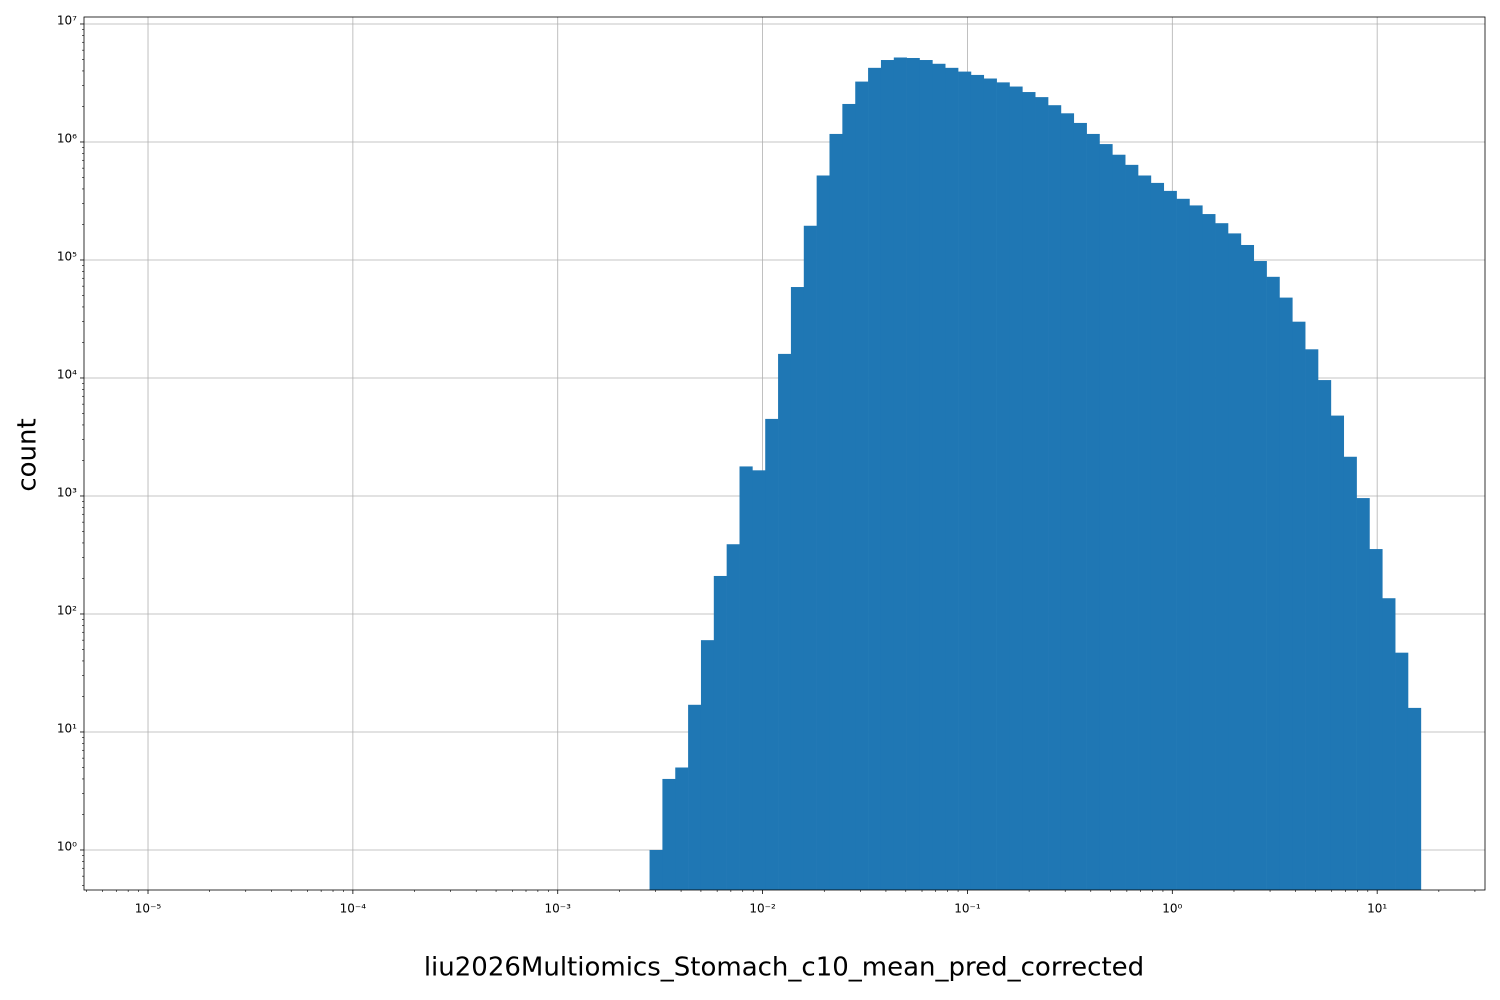 The width and height of the screenshot is (1500, 1000). I want to click on y-axis-title: count, so click(28, 454).